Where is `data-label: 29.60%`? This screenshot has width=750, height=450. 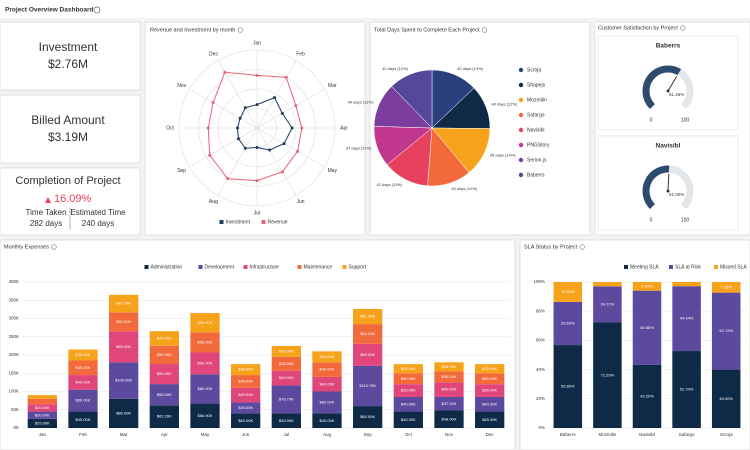 data-label: 29.60% is located at coordinates (568, 323).